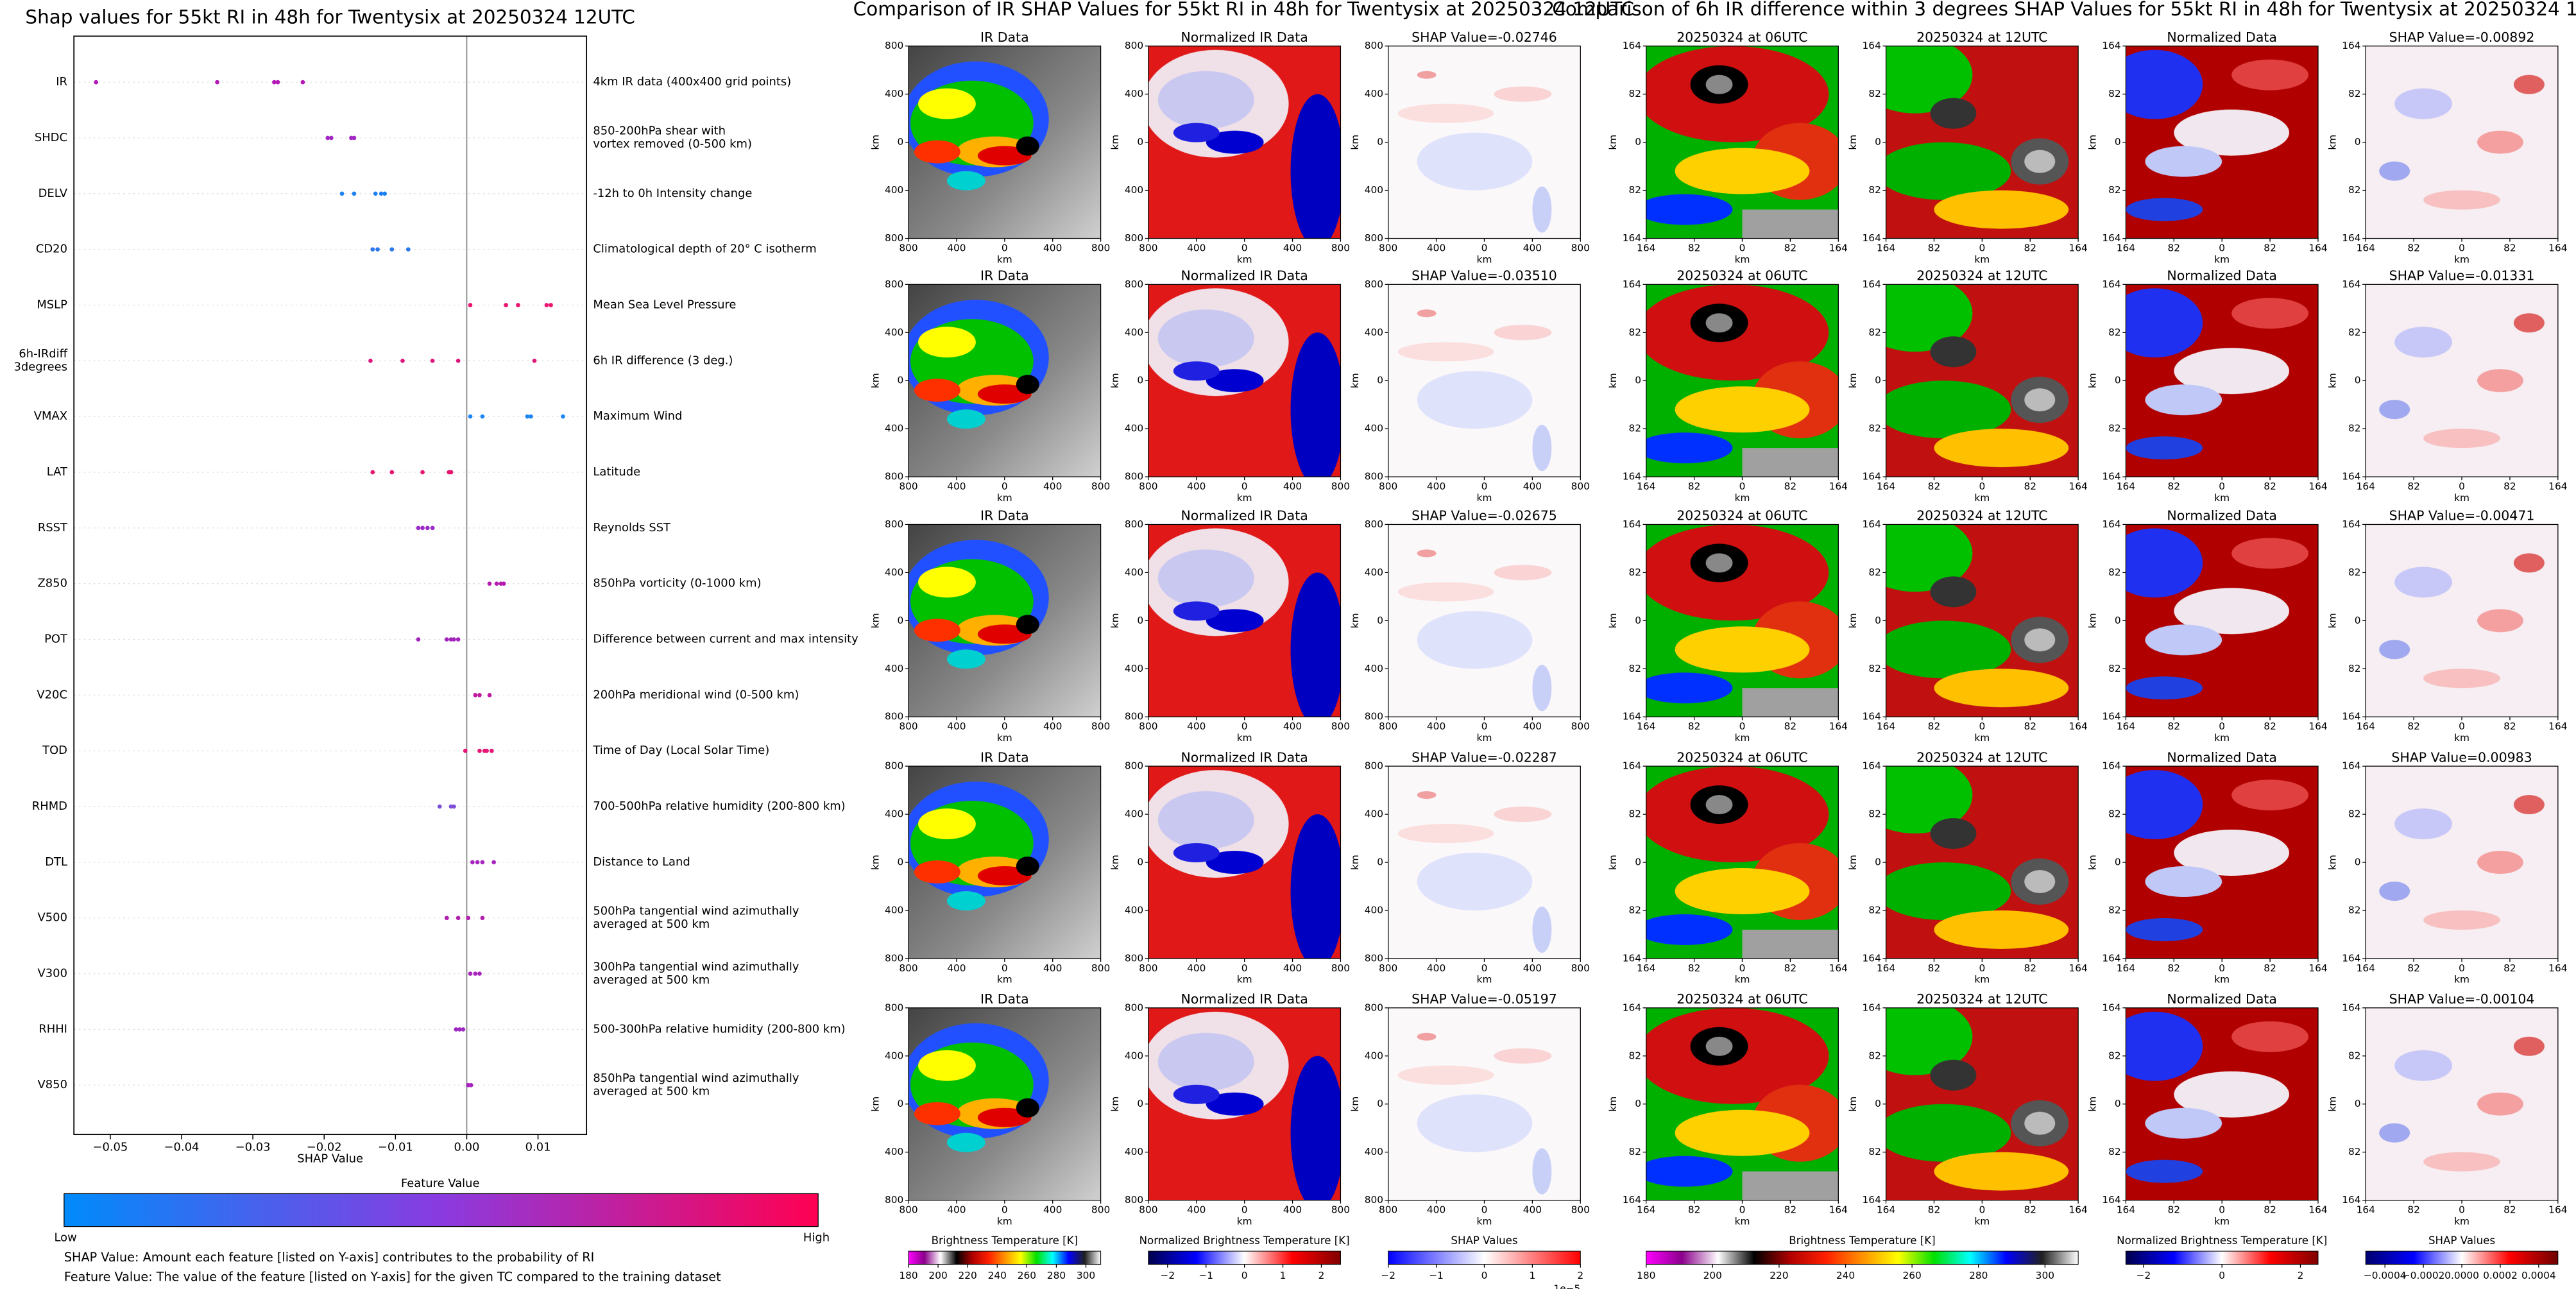  Describe the element at coordinates (696, 1078) in the screenshot. I see `feature-description: 850hPa tangential wind azimuthally` at that location.